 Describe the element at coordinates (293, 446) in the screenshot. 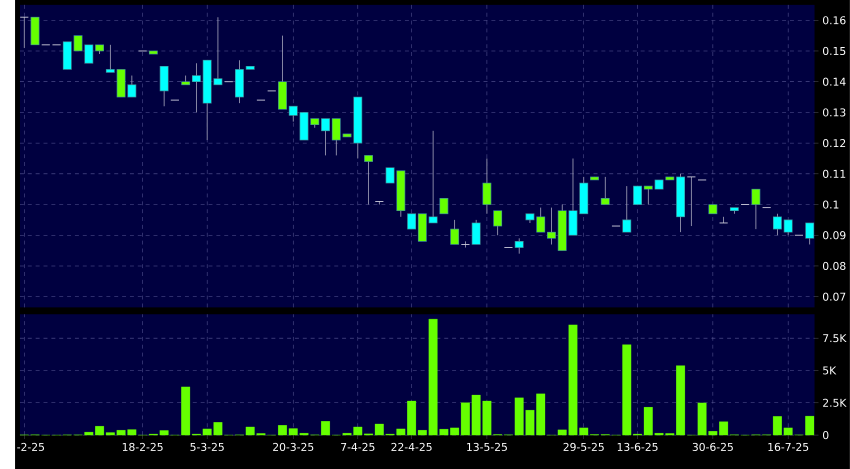

I see `x-tick-label: 20-3-25` at that location.